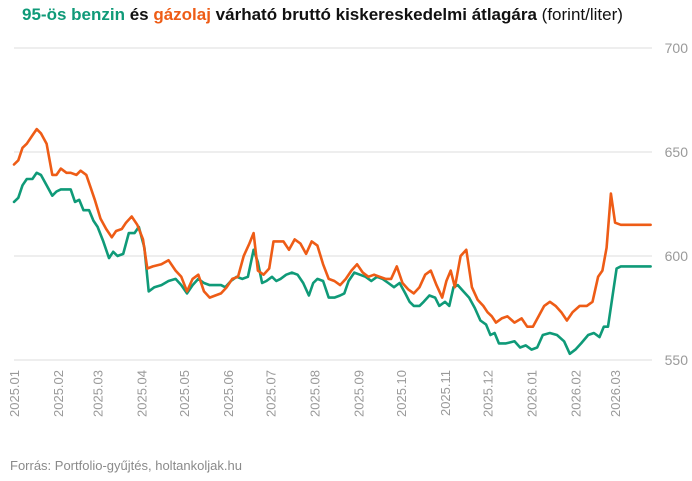 The width and height of the screenshot is (692, 481). What do you see at coordinates (58, 393) in the screenshot?
I see `x-tick-label: 2025.02` at bounding box center [58, 393].